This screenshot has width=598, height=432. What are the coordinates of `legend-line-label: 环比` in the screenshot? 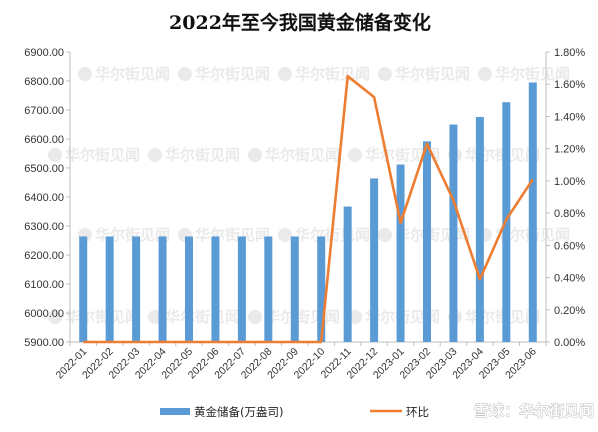 It's located at (417, 412).